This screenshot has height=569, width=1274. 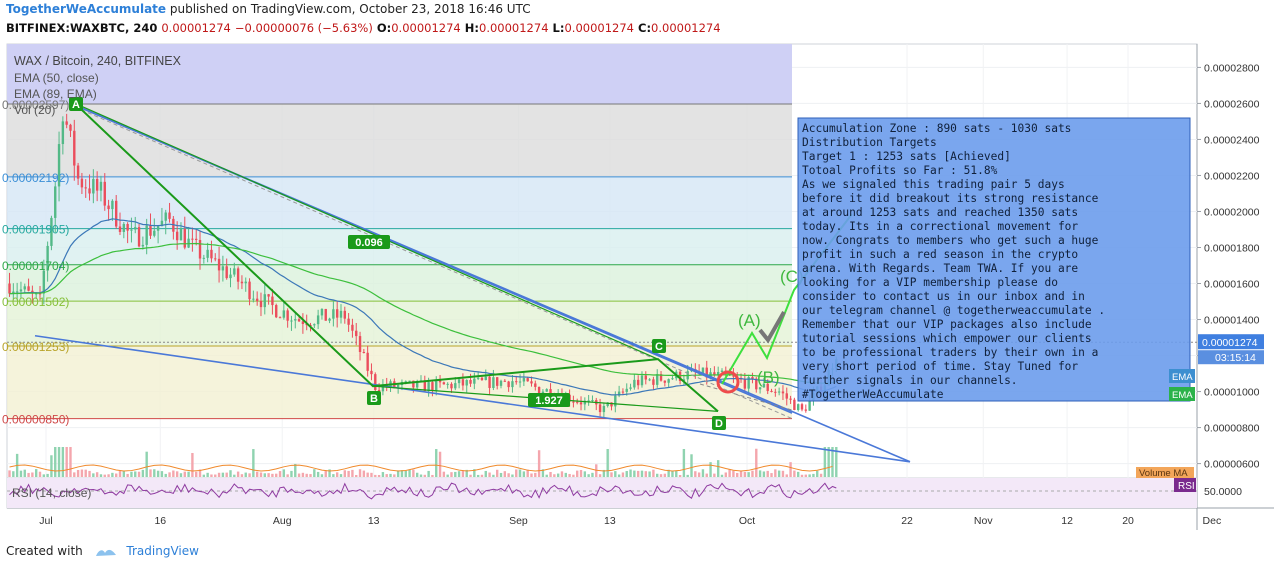 I want to click on price-tick-label: 0.00002200, so click(x=1232, y=176).